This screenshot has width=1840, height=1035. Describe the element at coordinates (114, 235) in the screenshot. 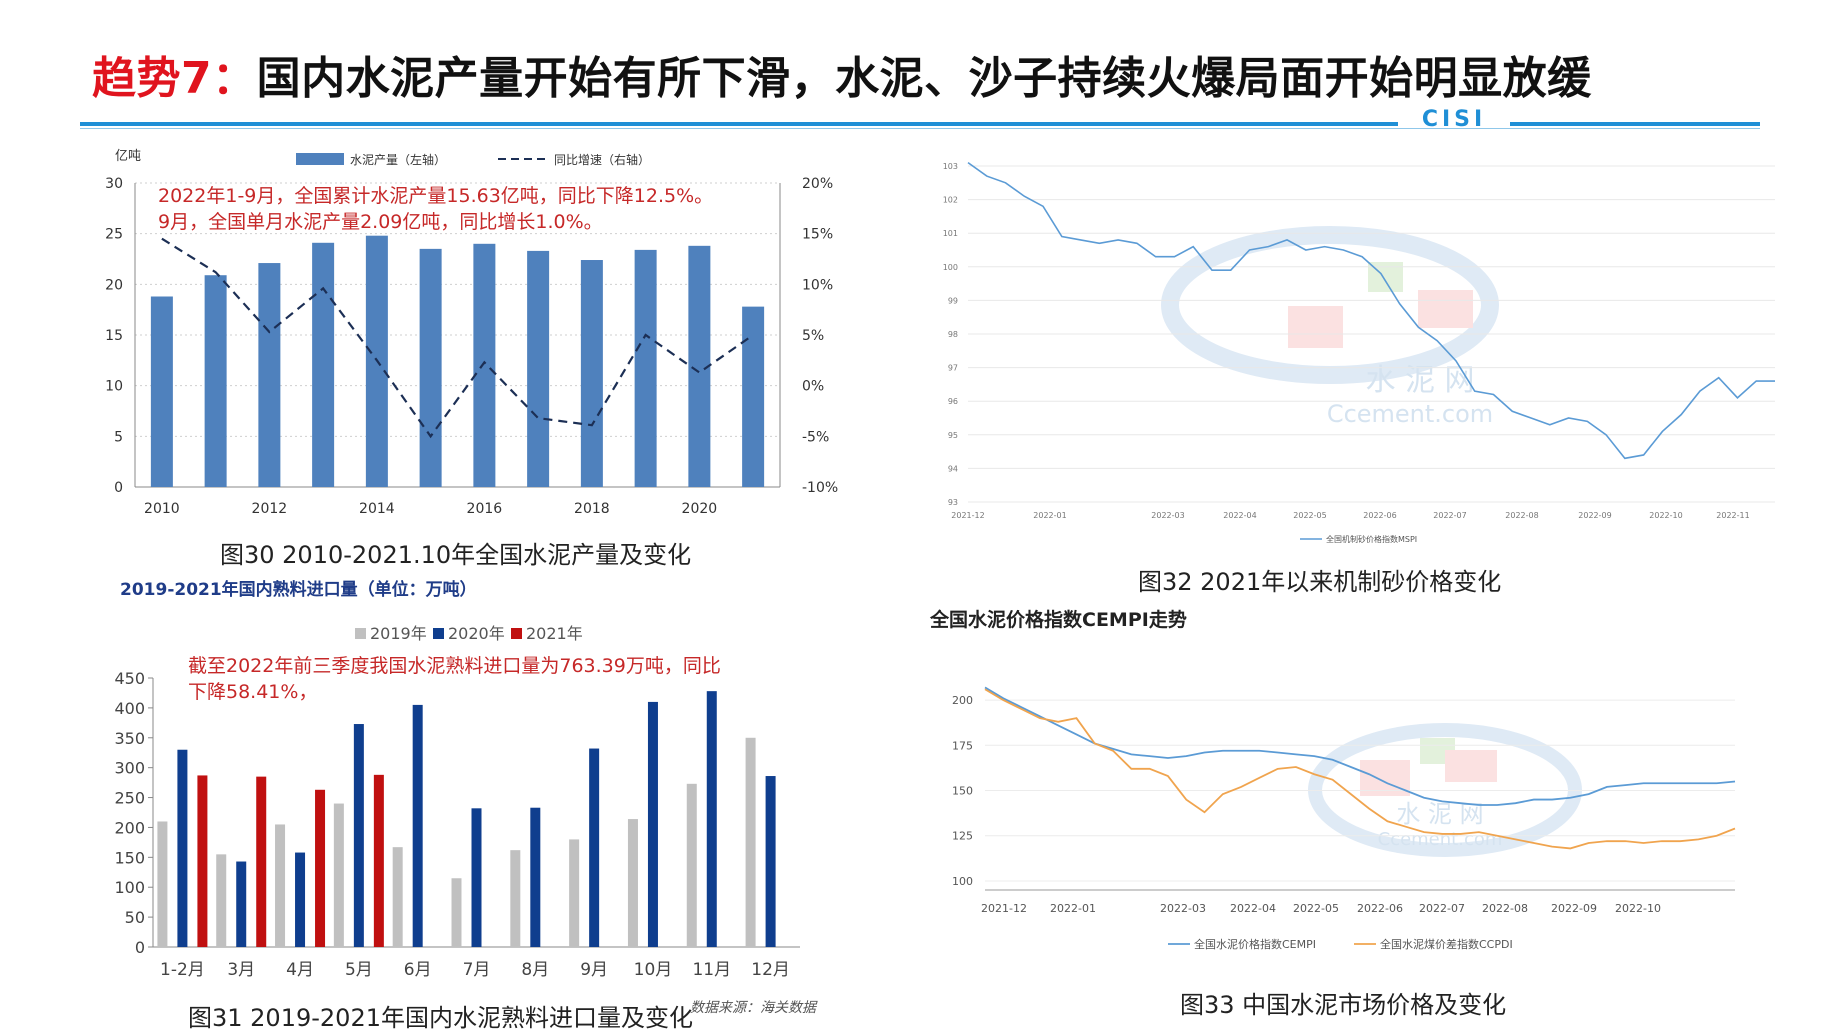

I see `y-tick-label: 25` at that location.